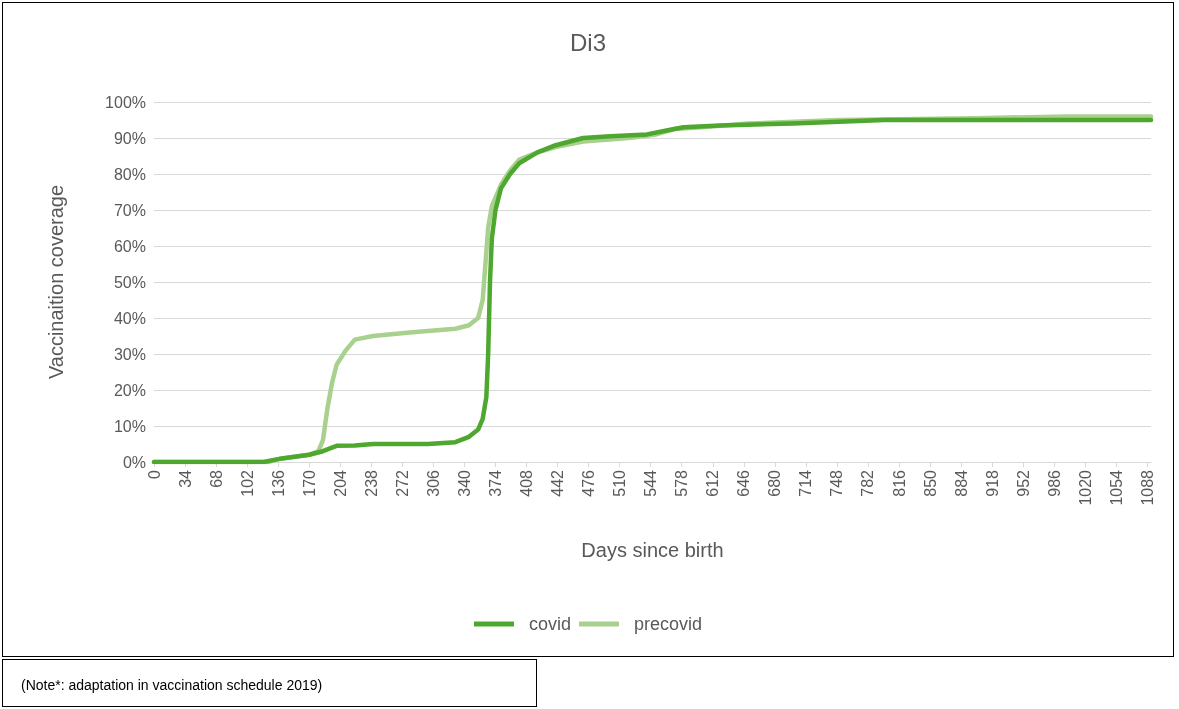  Describe the element at coordinates (129, 210) in the screenshot. I see `y-tick-label: 70%` at that location.